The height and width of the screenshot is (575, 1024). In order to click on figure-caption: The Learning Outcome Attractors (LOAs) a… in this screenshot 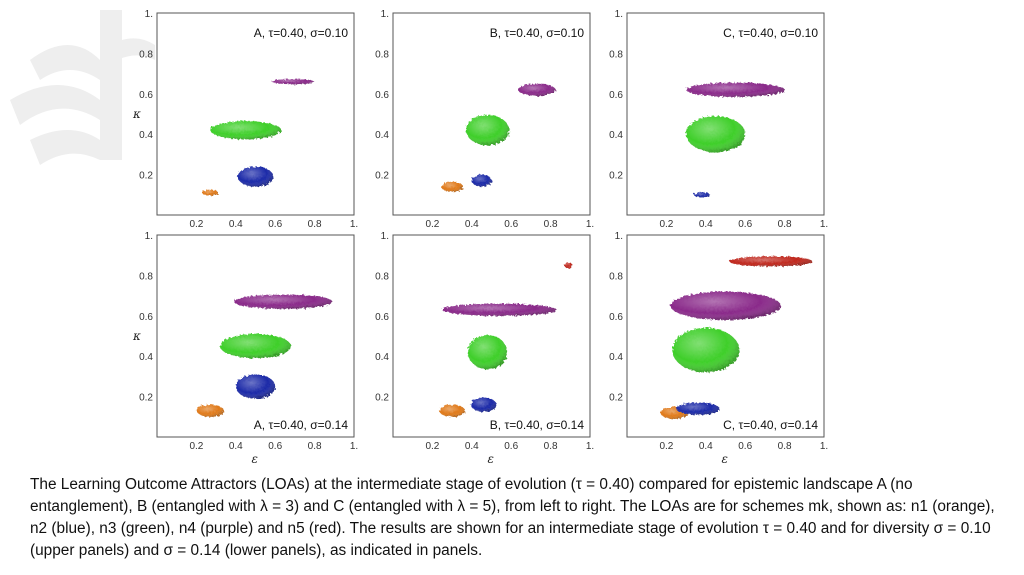, I will do `click(512, 517)`.